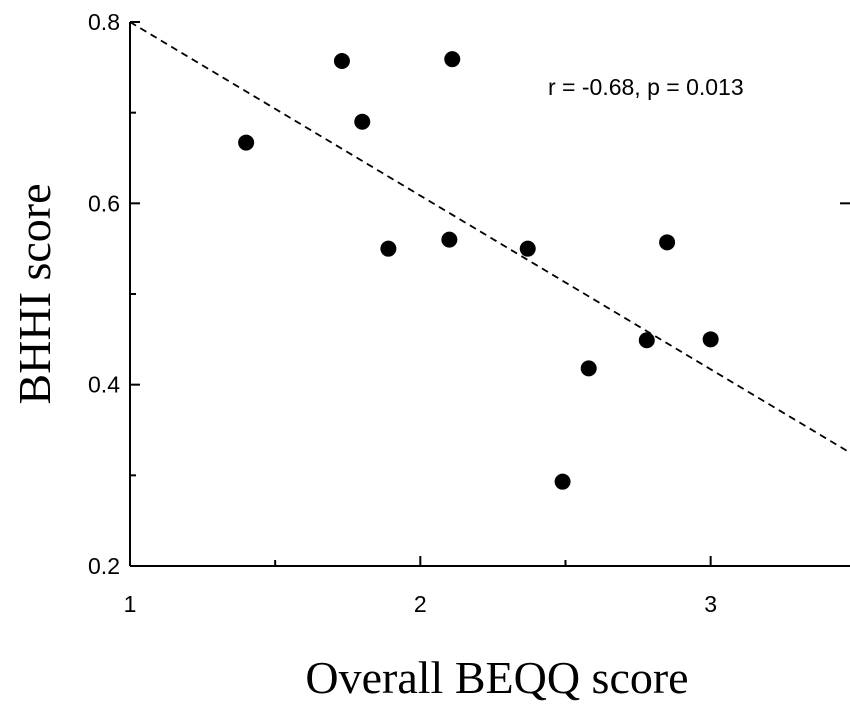 The image size is (850, 706). Describe the element at coordinates (34, 294) in the screenshot. I see `y-axis-title: BHHI score` at that location.